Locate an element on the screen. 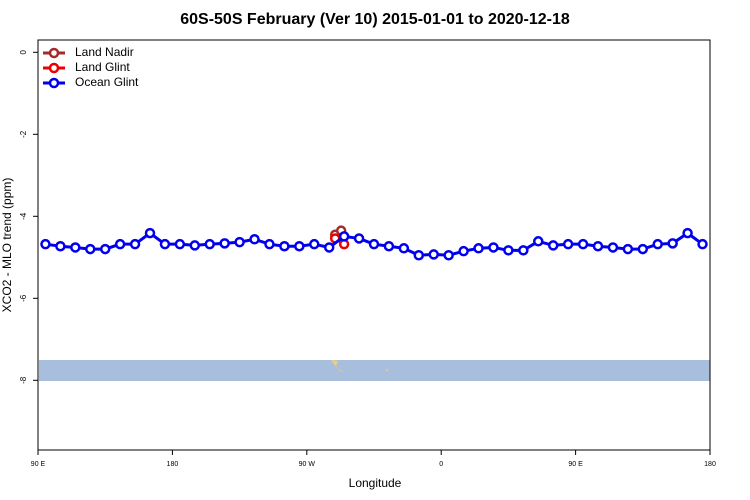 This screenshot has width=750, height=500. legend-label: Ocean Glint is located at coordinates (107, 82).